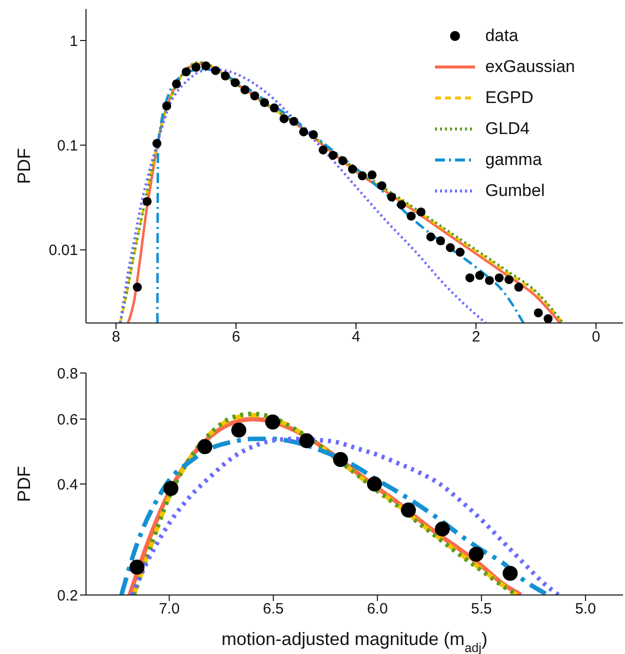 This screenshot has height=654, width=625. I want to click on x-tick-label: 6.0, so click(377, 609).